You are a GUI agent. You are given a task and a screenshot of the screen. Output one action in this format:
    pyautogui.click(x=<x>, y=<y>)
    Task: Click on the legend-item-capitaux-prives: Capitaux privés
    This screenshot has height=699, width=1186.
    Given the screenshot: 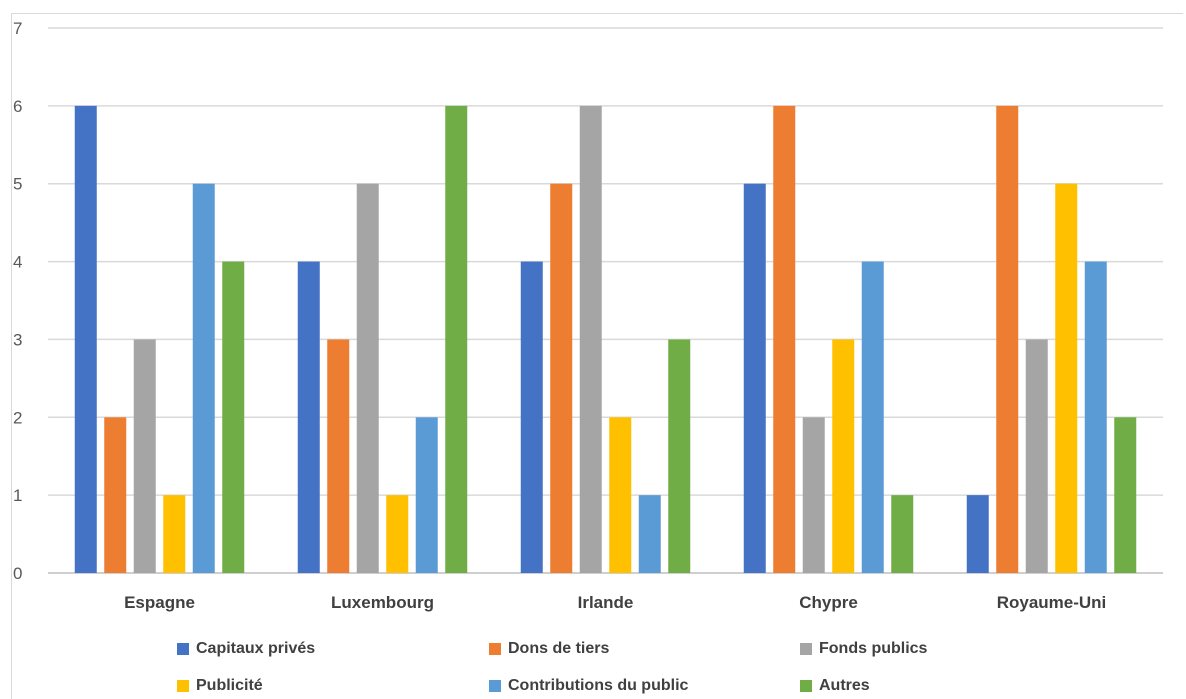 What is the action you would take?
    pyautogui.click(x=246, y=649)
    